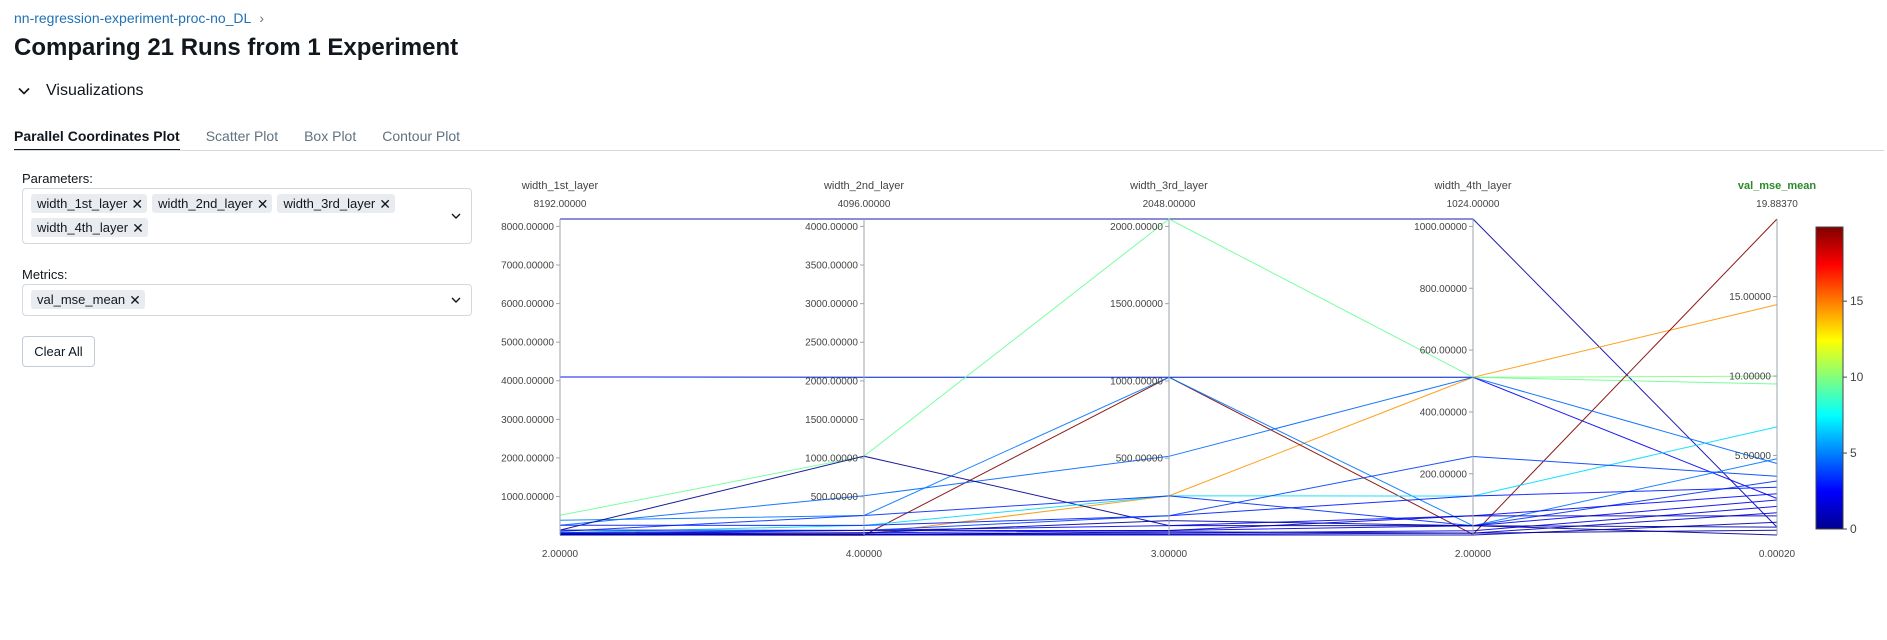  Describe the element at coordinates (831, 343) in the screenshot. I see `axis-tick-label: 2500.00000` at that location.